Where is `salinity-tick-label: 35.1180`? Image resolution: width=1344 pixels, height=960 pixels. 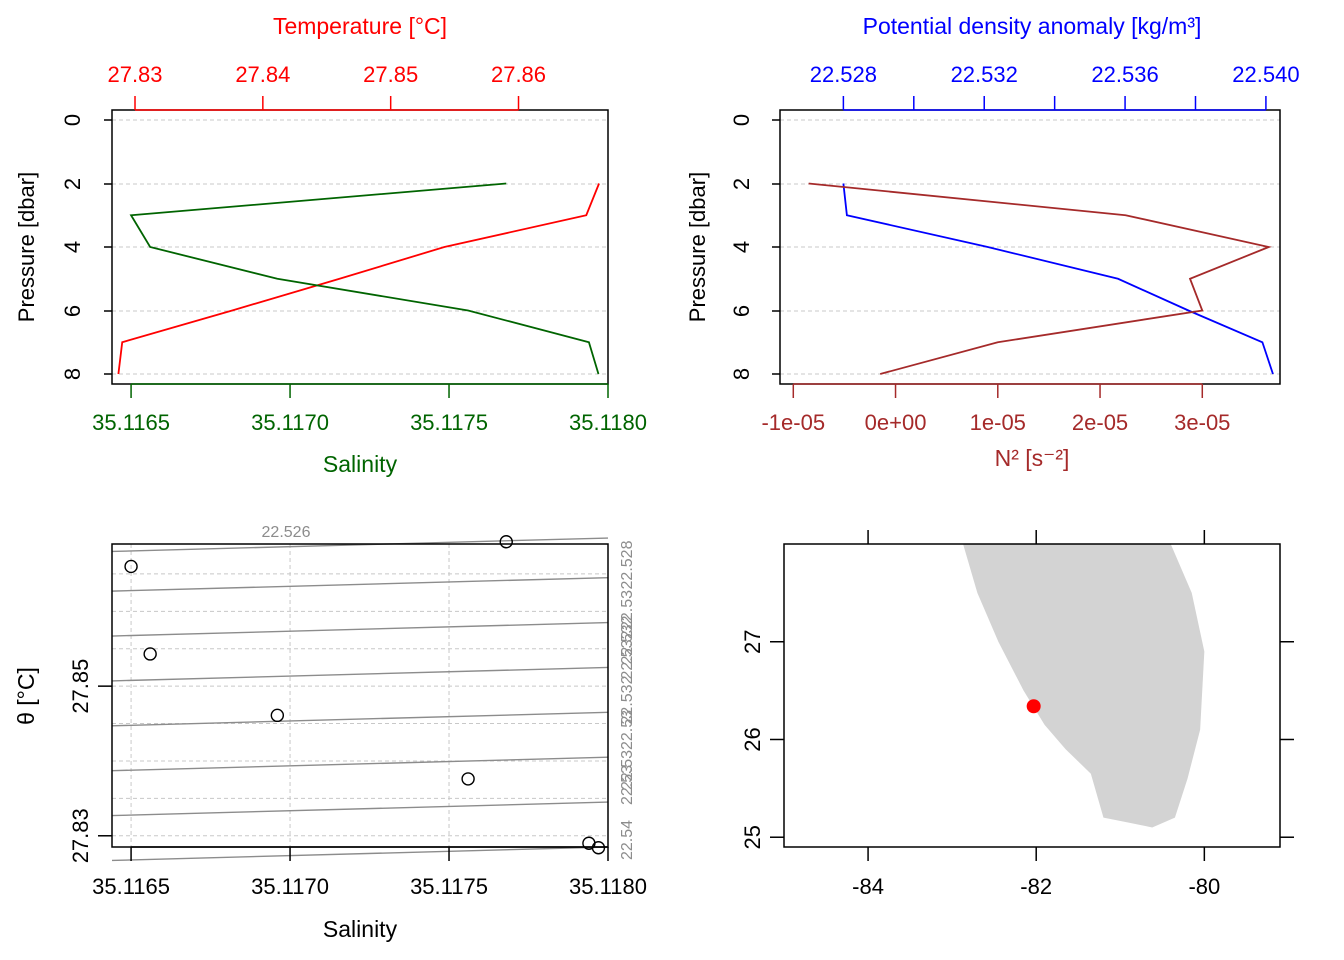
salinity-tick-label: 35.1180 is located at coordinates (608, 422).